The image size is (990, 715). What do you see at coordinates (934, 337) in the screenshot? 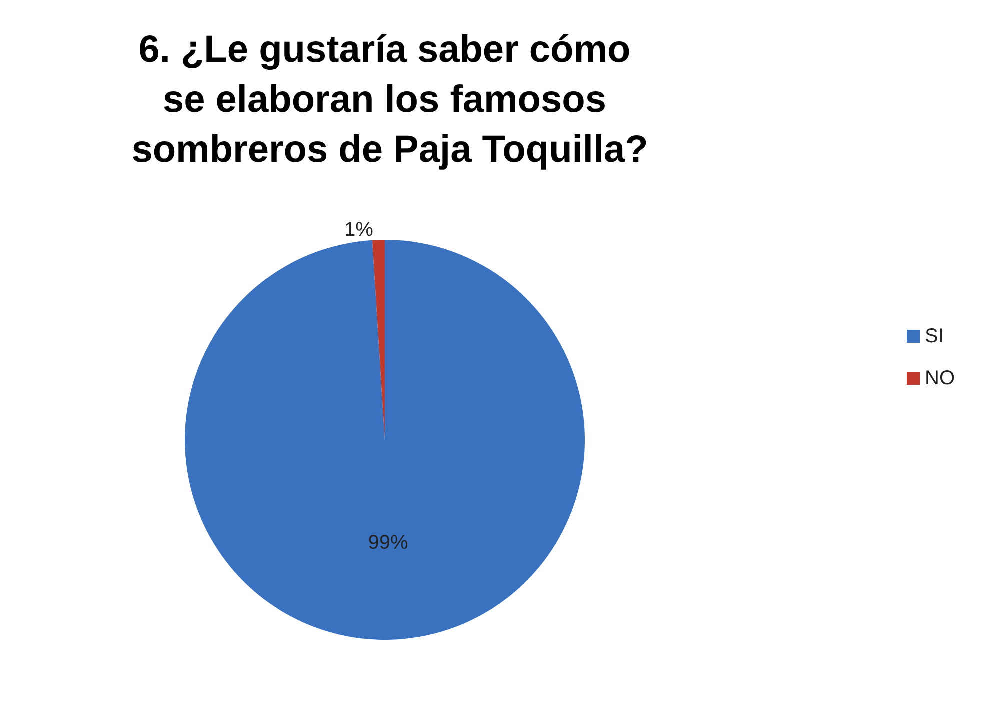
I see `legend-label: SI` at bounding box center [934, 337].